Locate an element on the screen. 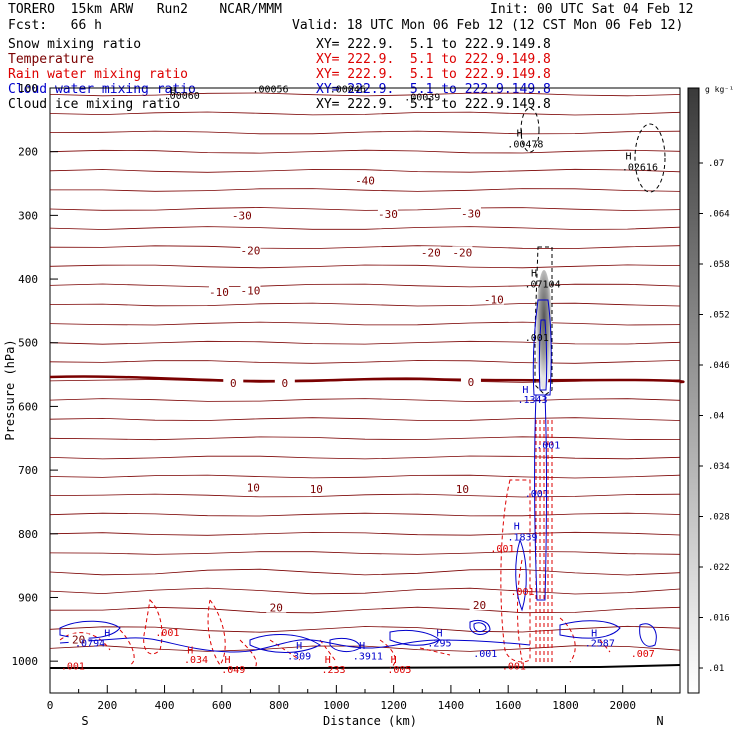 The width and height of the screenshot is (740, 740). extremum-label: .3911 is located at coordinates (368, 656).